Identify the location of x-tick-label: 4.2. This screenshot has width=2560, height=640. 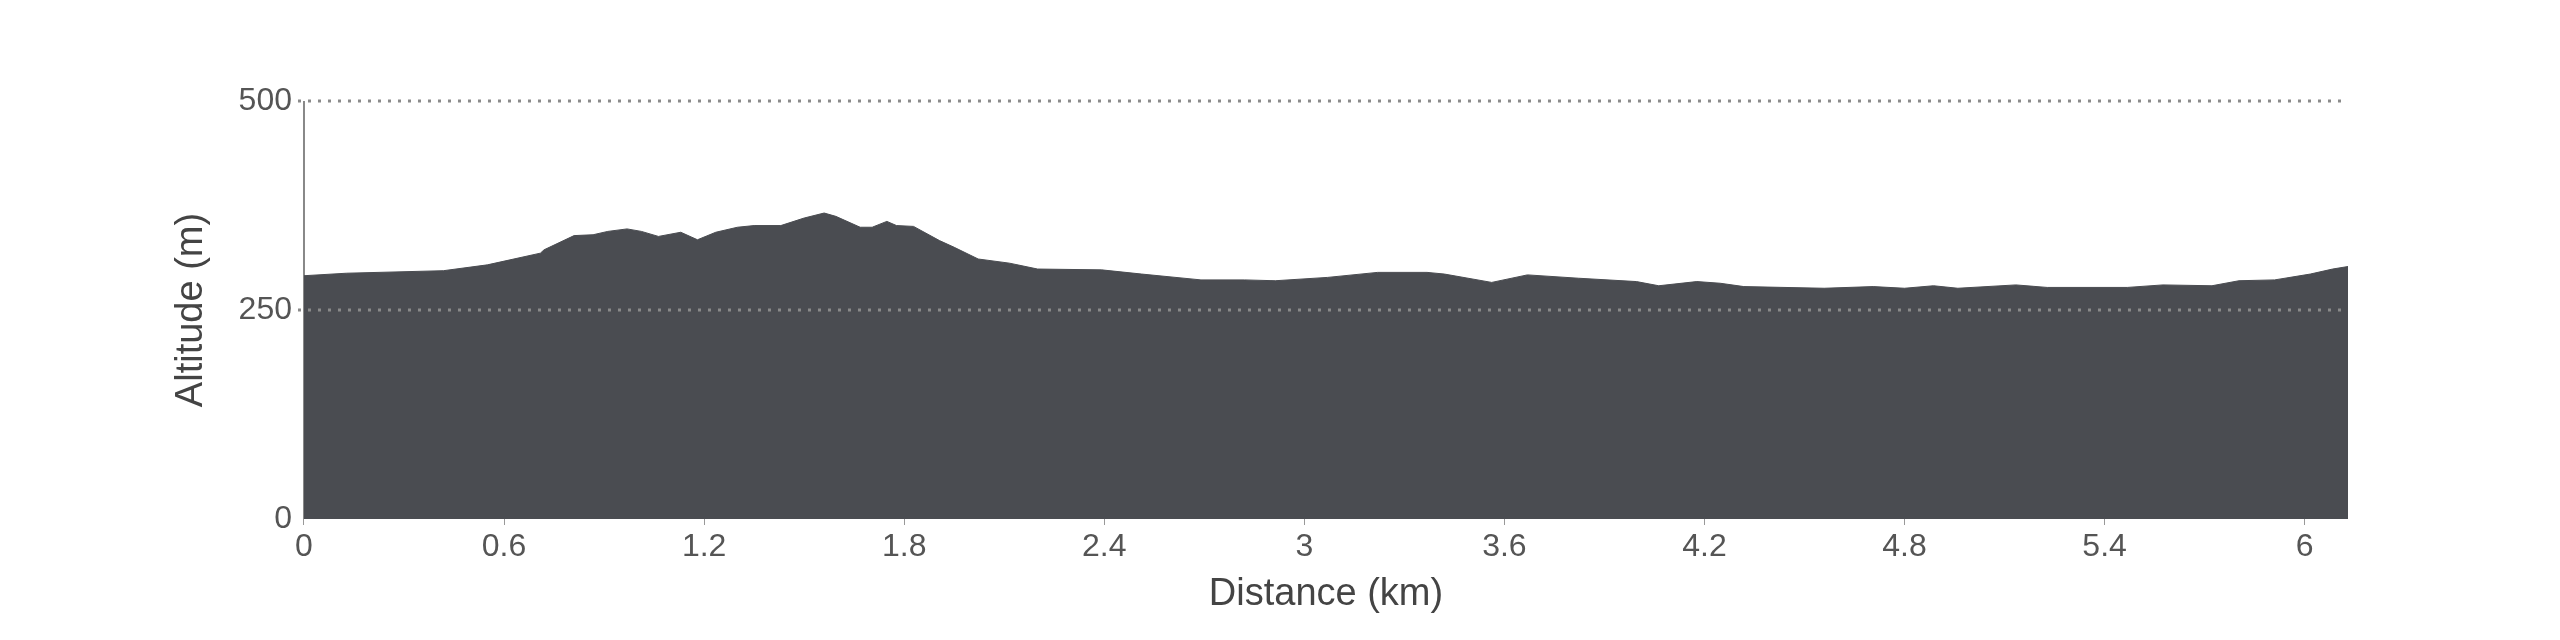
(1704, 545).